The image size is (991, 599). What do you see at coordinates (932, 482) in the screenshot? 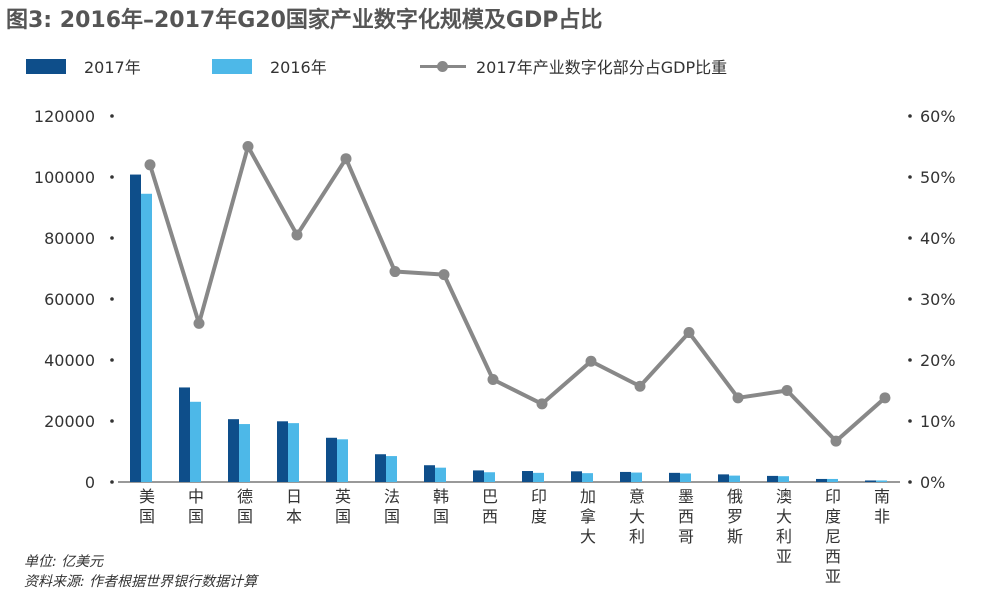
I see `y-right-tick-label: 0%` at bounding box center [932, 482].